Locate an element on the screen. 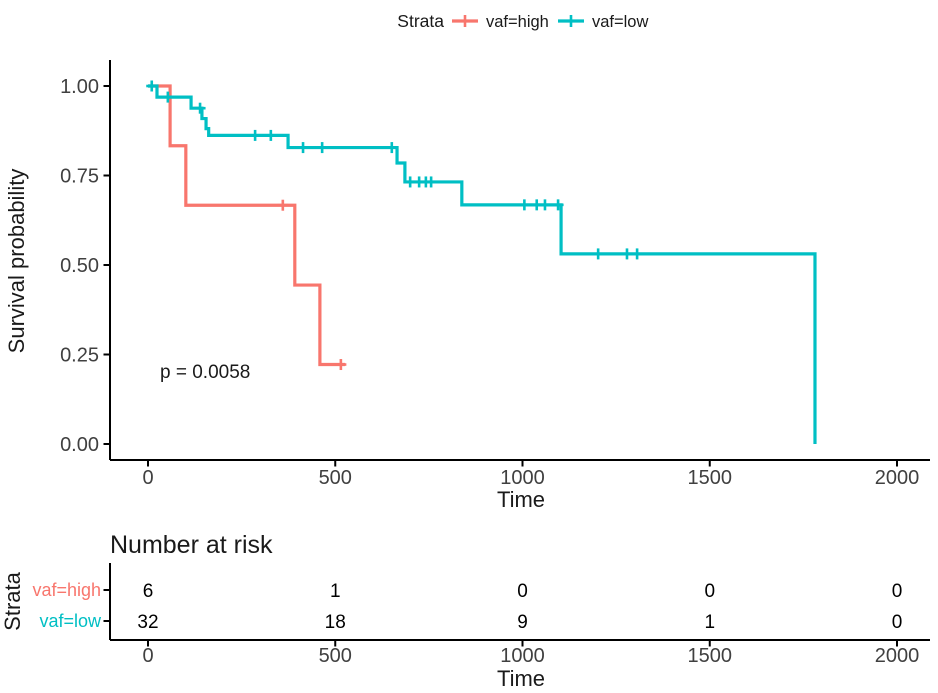 The width and height of the screenshot is (938, 693). risk-count: 9 is located at coordinates (522, 622).